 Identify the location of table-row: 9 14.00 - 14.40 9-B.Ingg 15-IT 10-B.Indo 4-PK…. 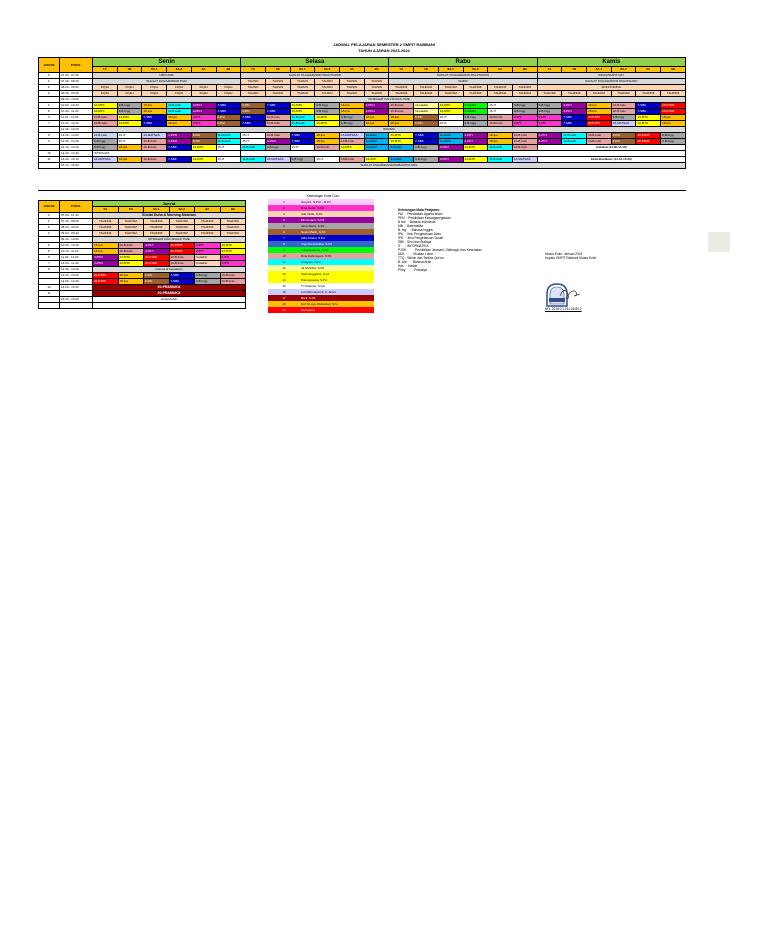
(362, 141).